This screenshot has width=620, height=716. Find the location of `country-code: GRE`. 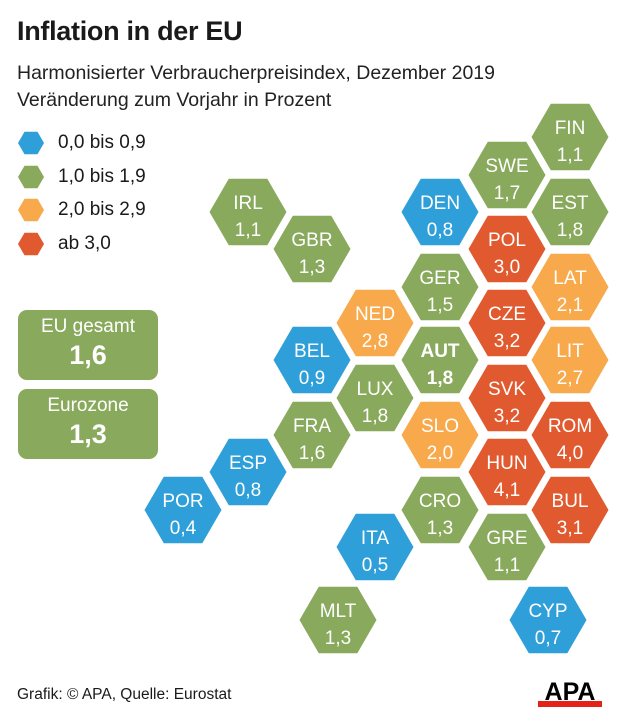

country-code: GRE is located at coordinates (506, 538).